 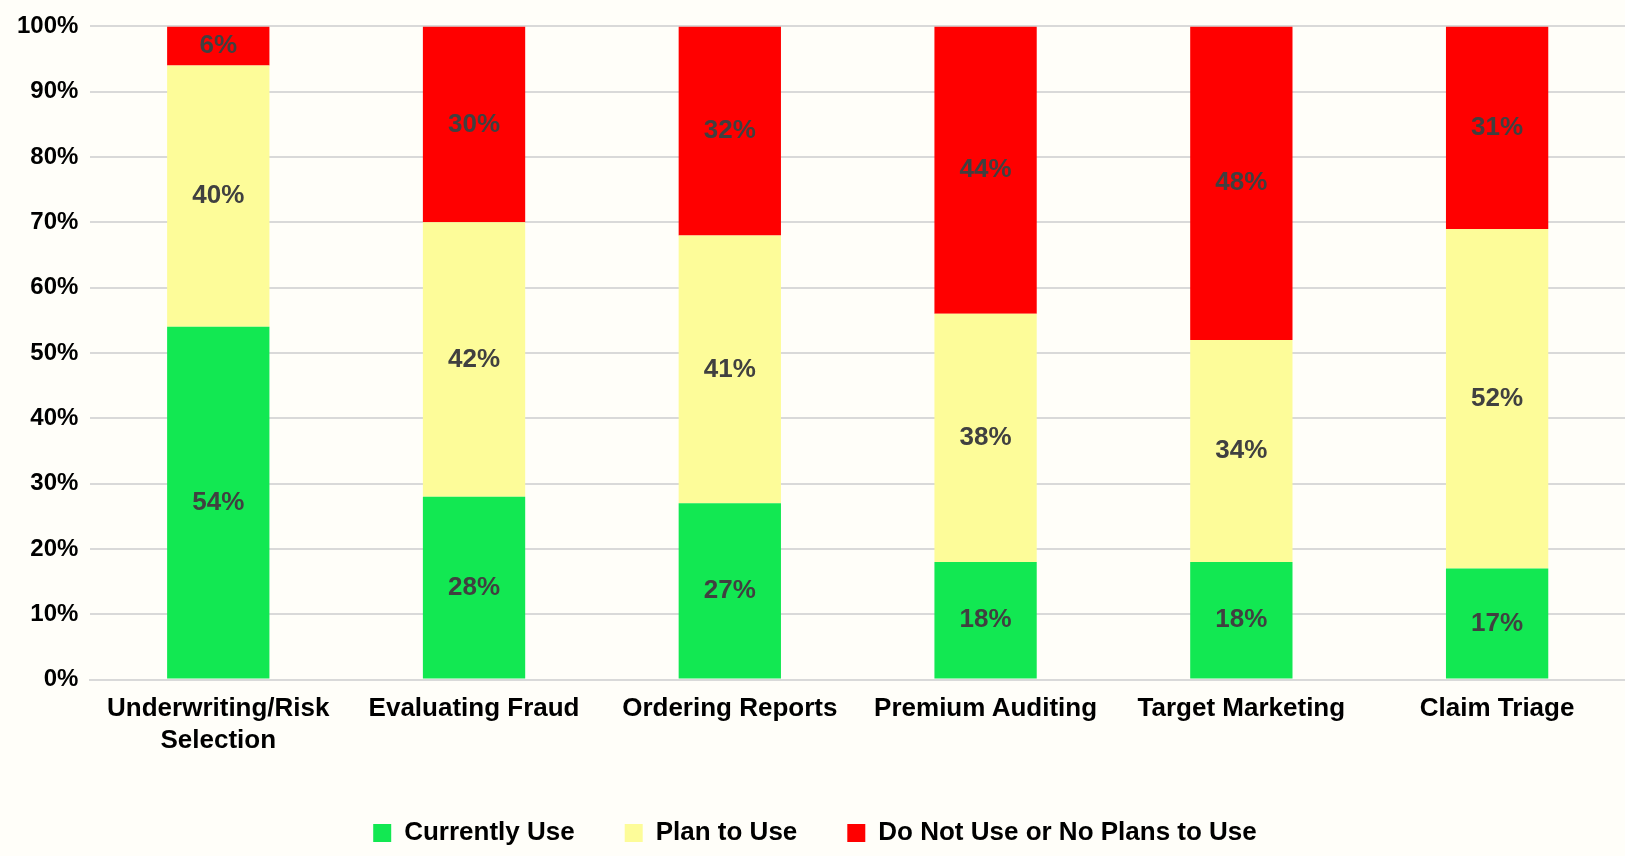 I want to click on y-tick-label: 10%, so click(x=54, y=612).